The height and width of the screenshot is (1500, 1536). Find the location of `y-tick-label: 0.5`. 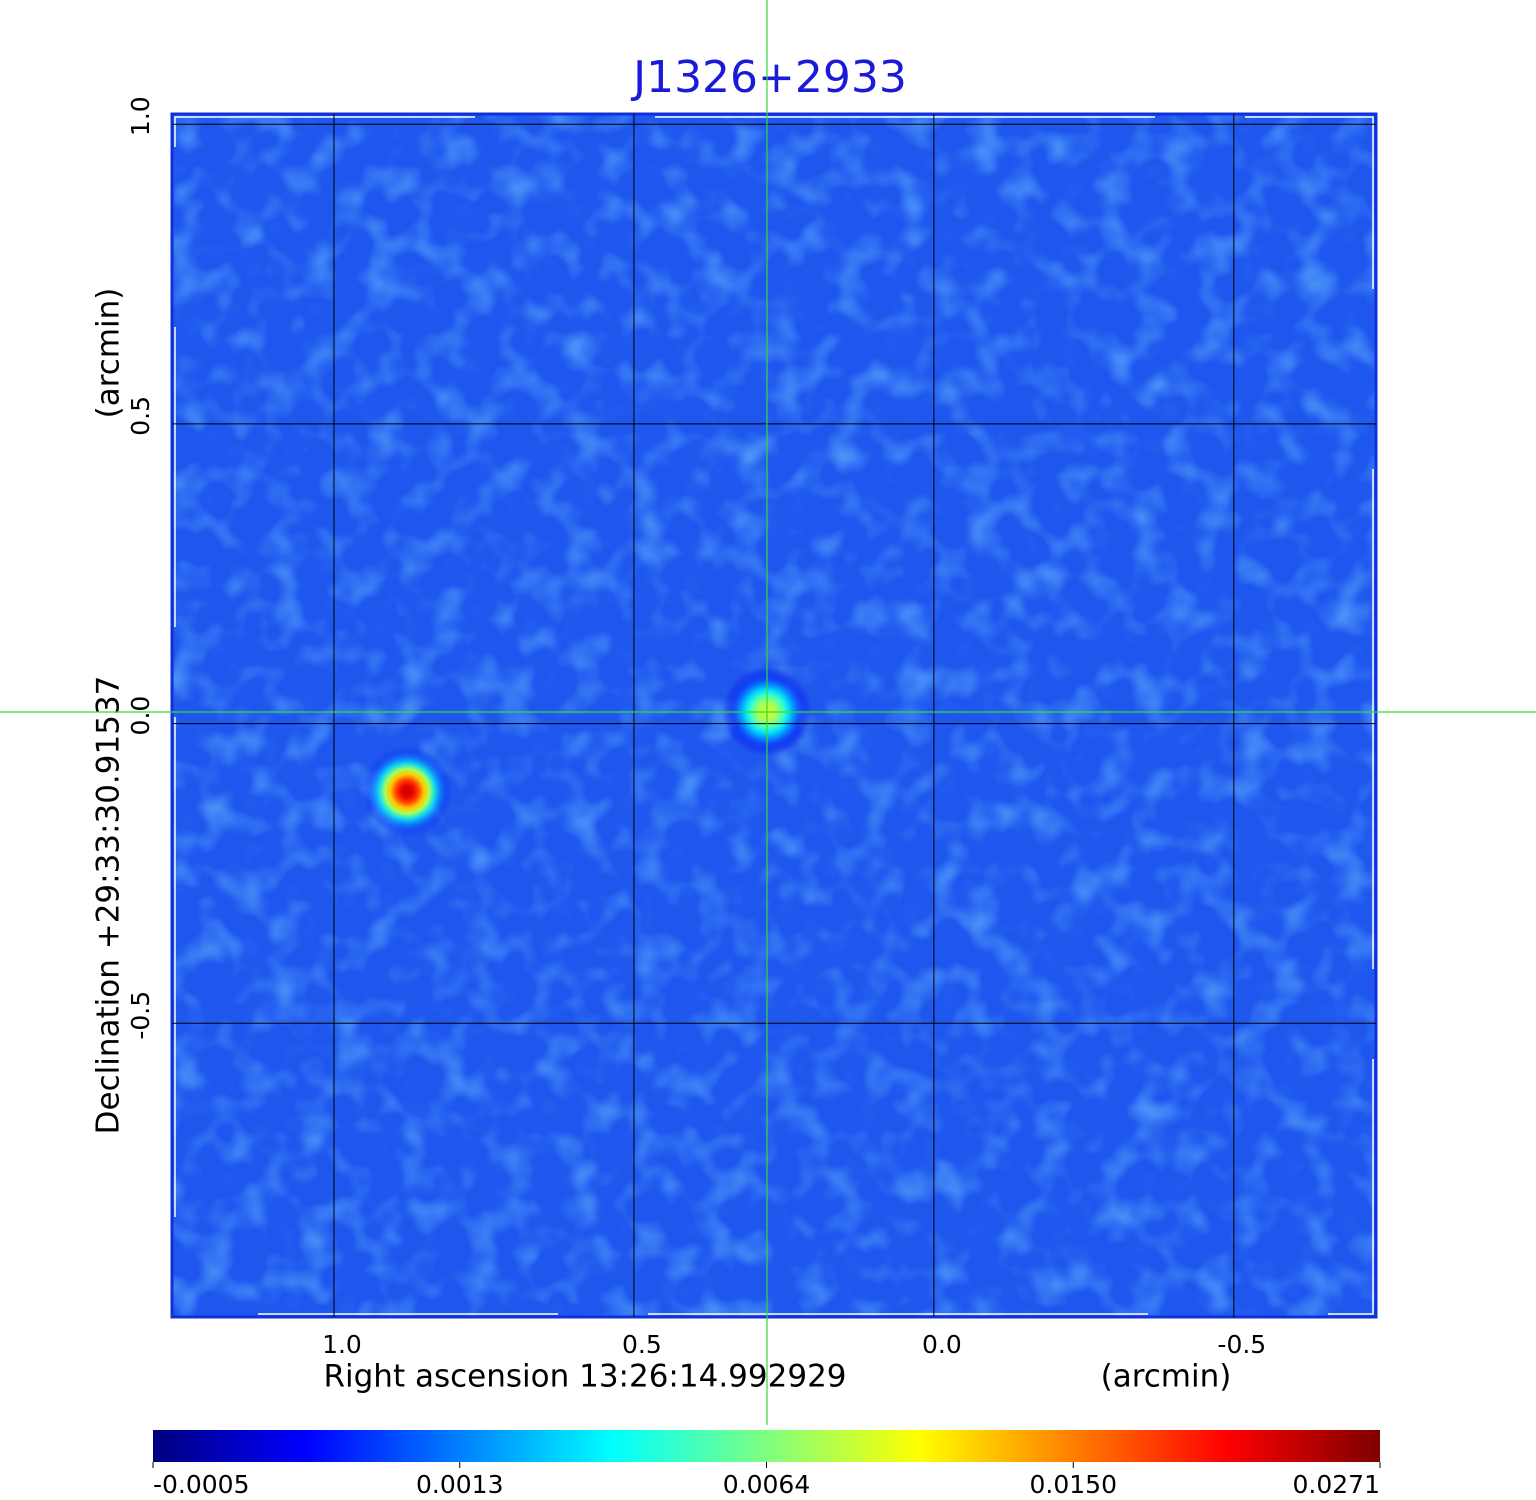

y-tick-label: 0.5 is located at coordinates (140, 416).